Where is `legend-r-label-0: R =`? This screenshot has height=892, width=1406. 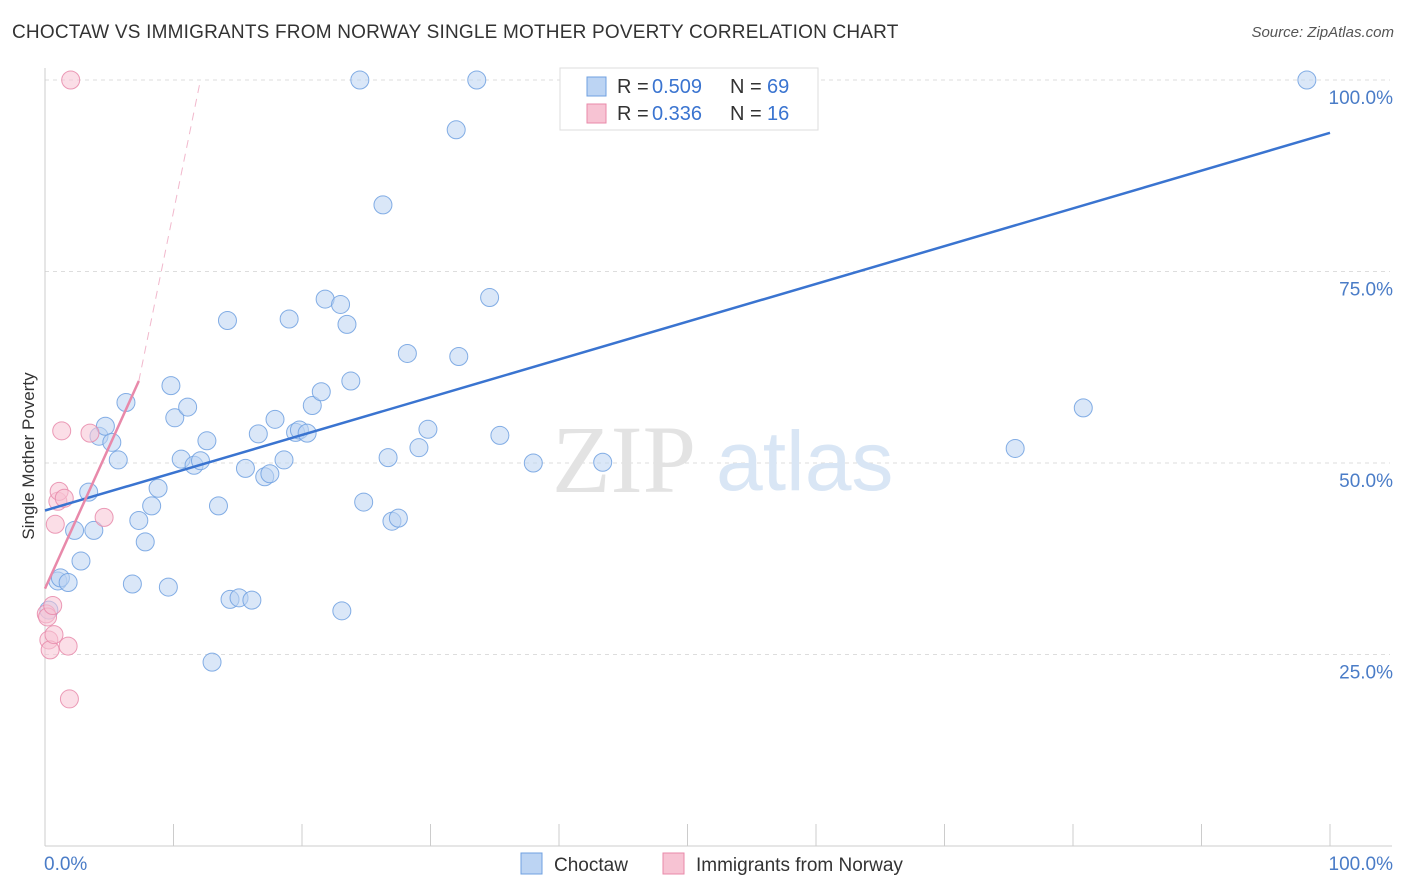 legend-r-label-0: R = is located at coordinates (633, 87).